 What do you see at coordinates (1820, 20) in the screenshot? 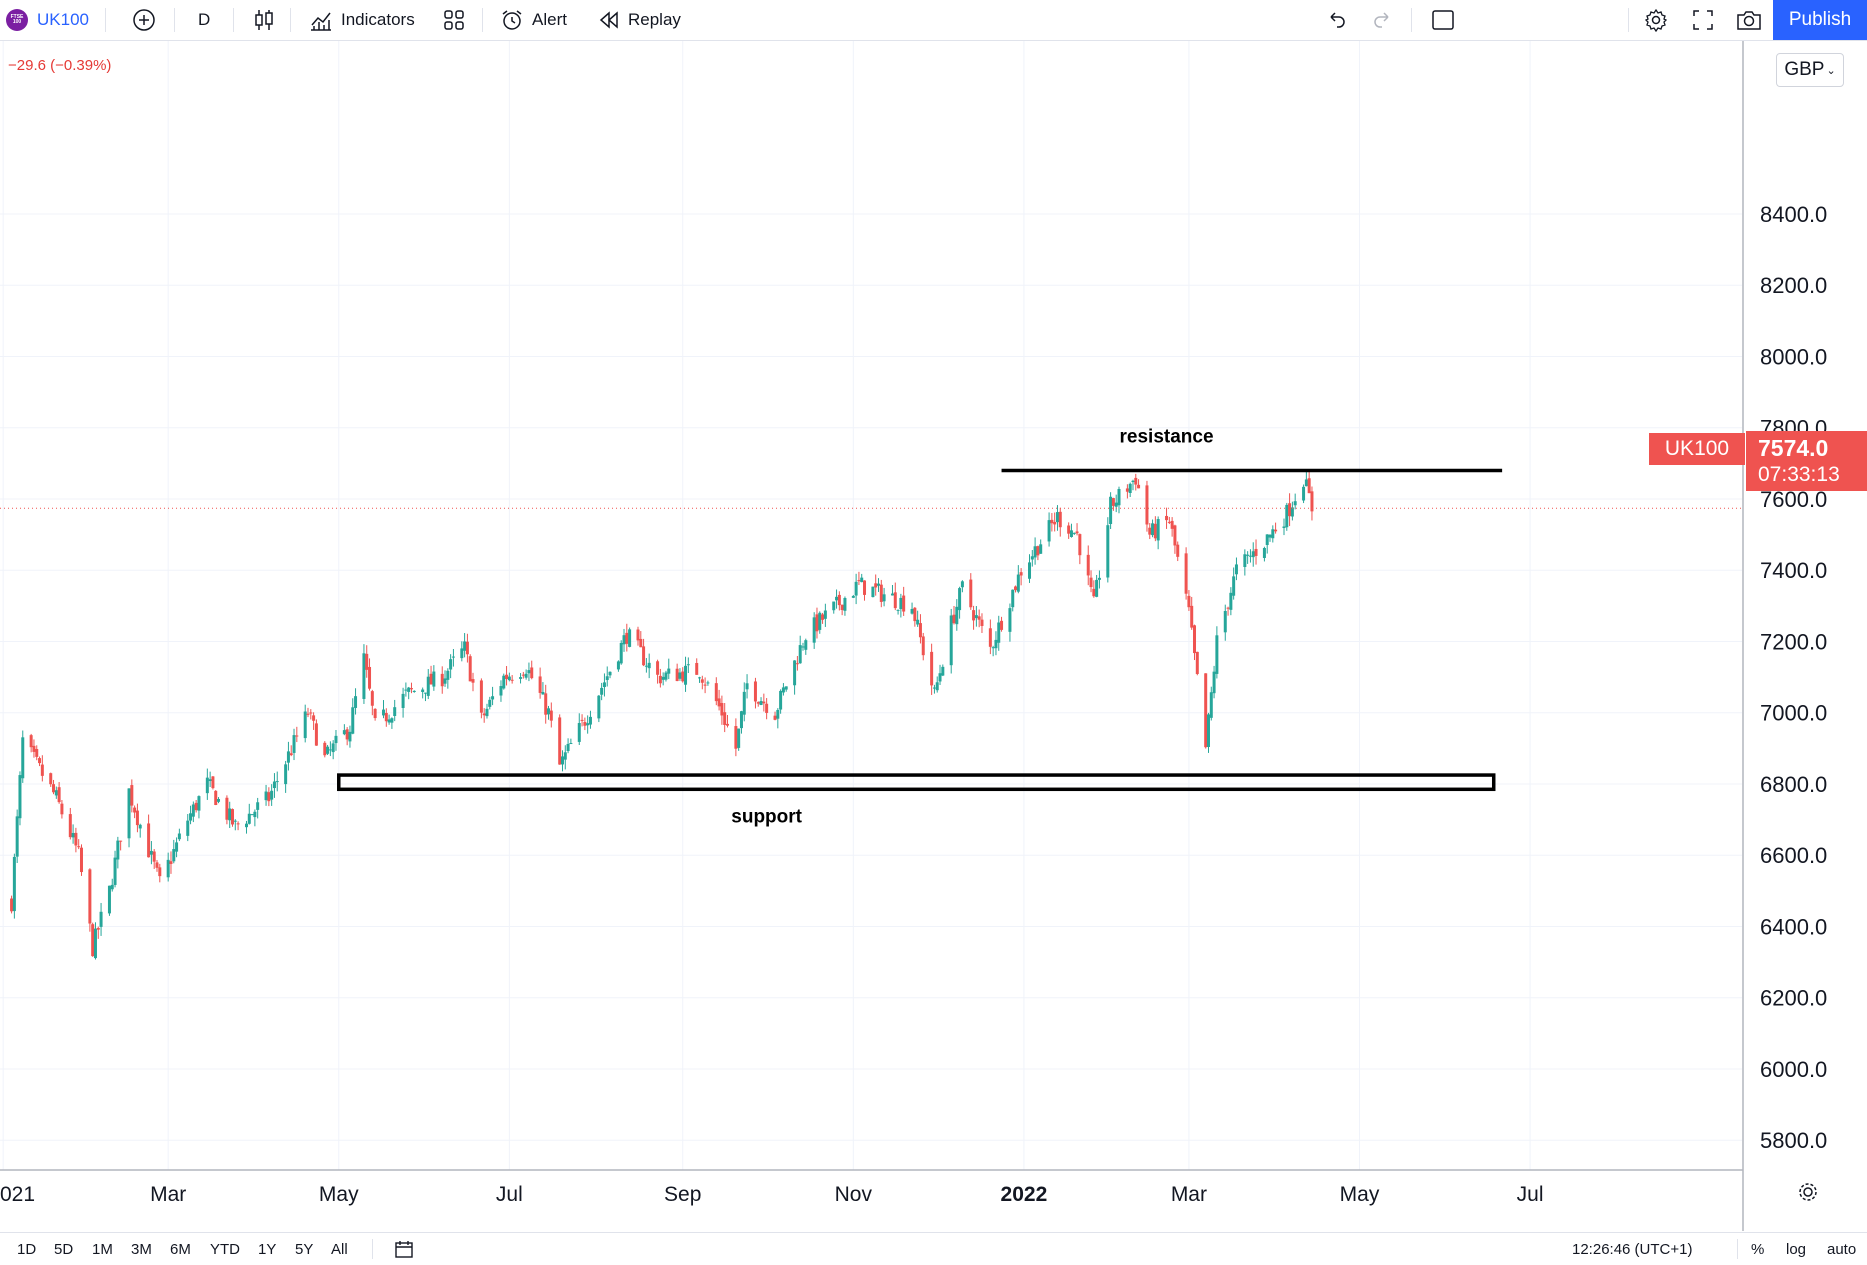
I see `publish-button: Publish` at bounding box center [1820, 20].